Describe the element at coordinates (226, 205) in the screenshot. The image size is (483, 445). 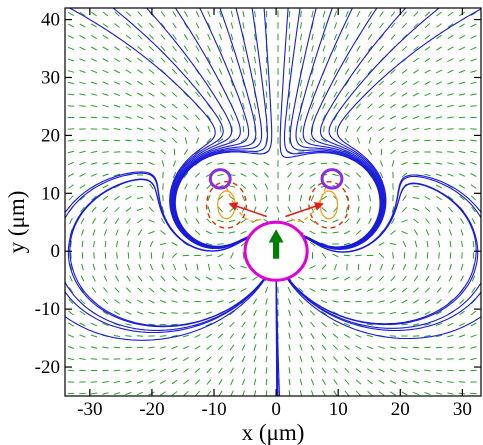
I see `vortex-core` at that location.